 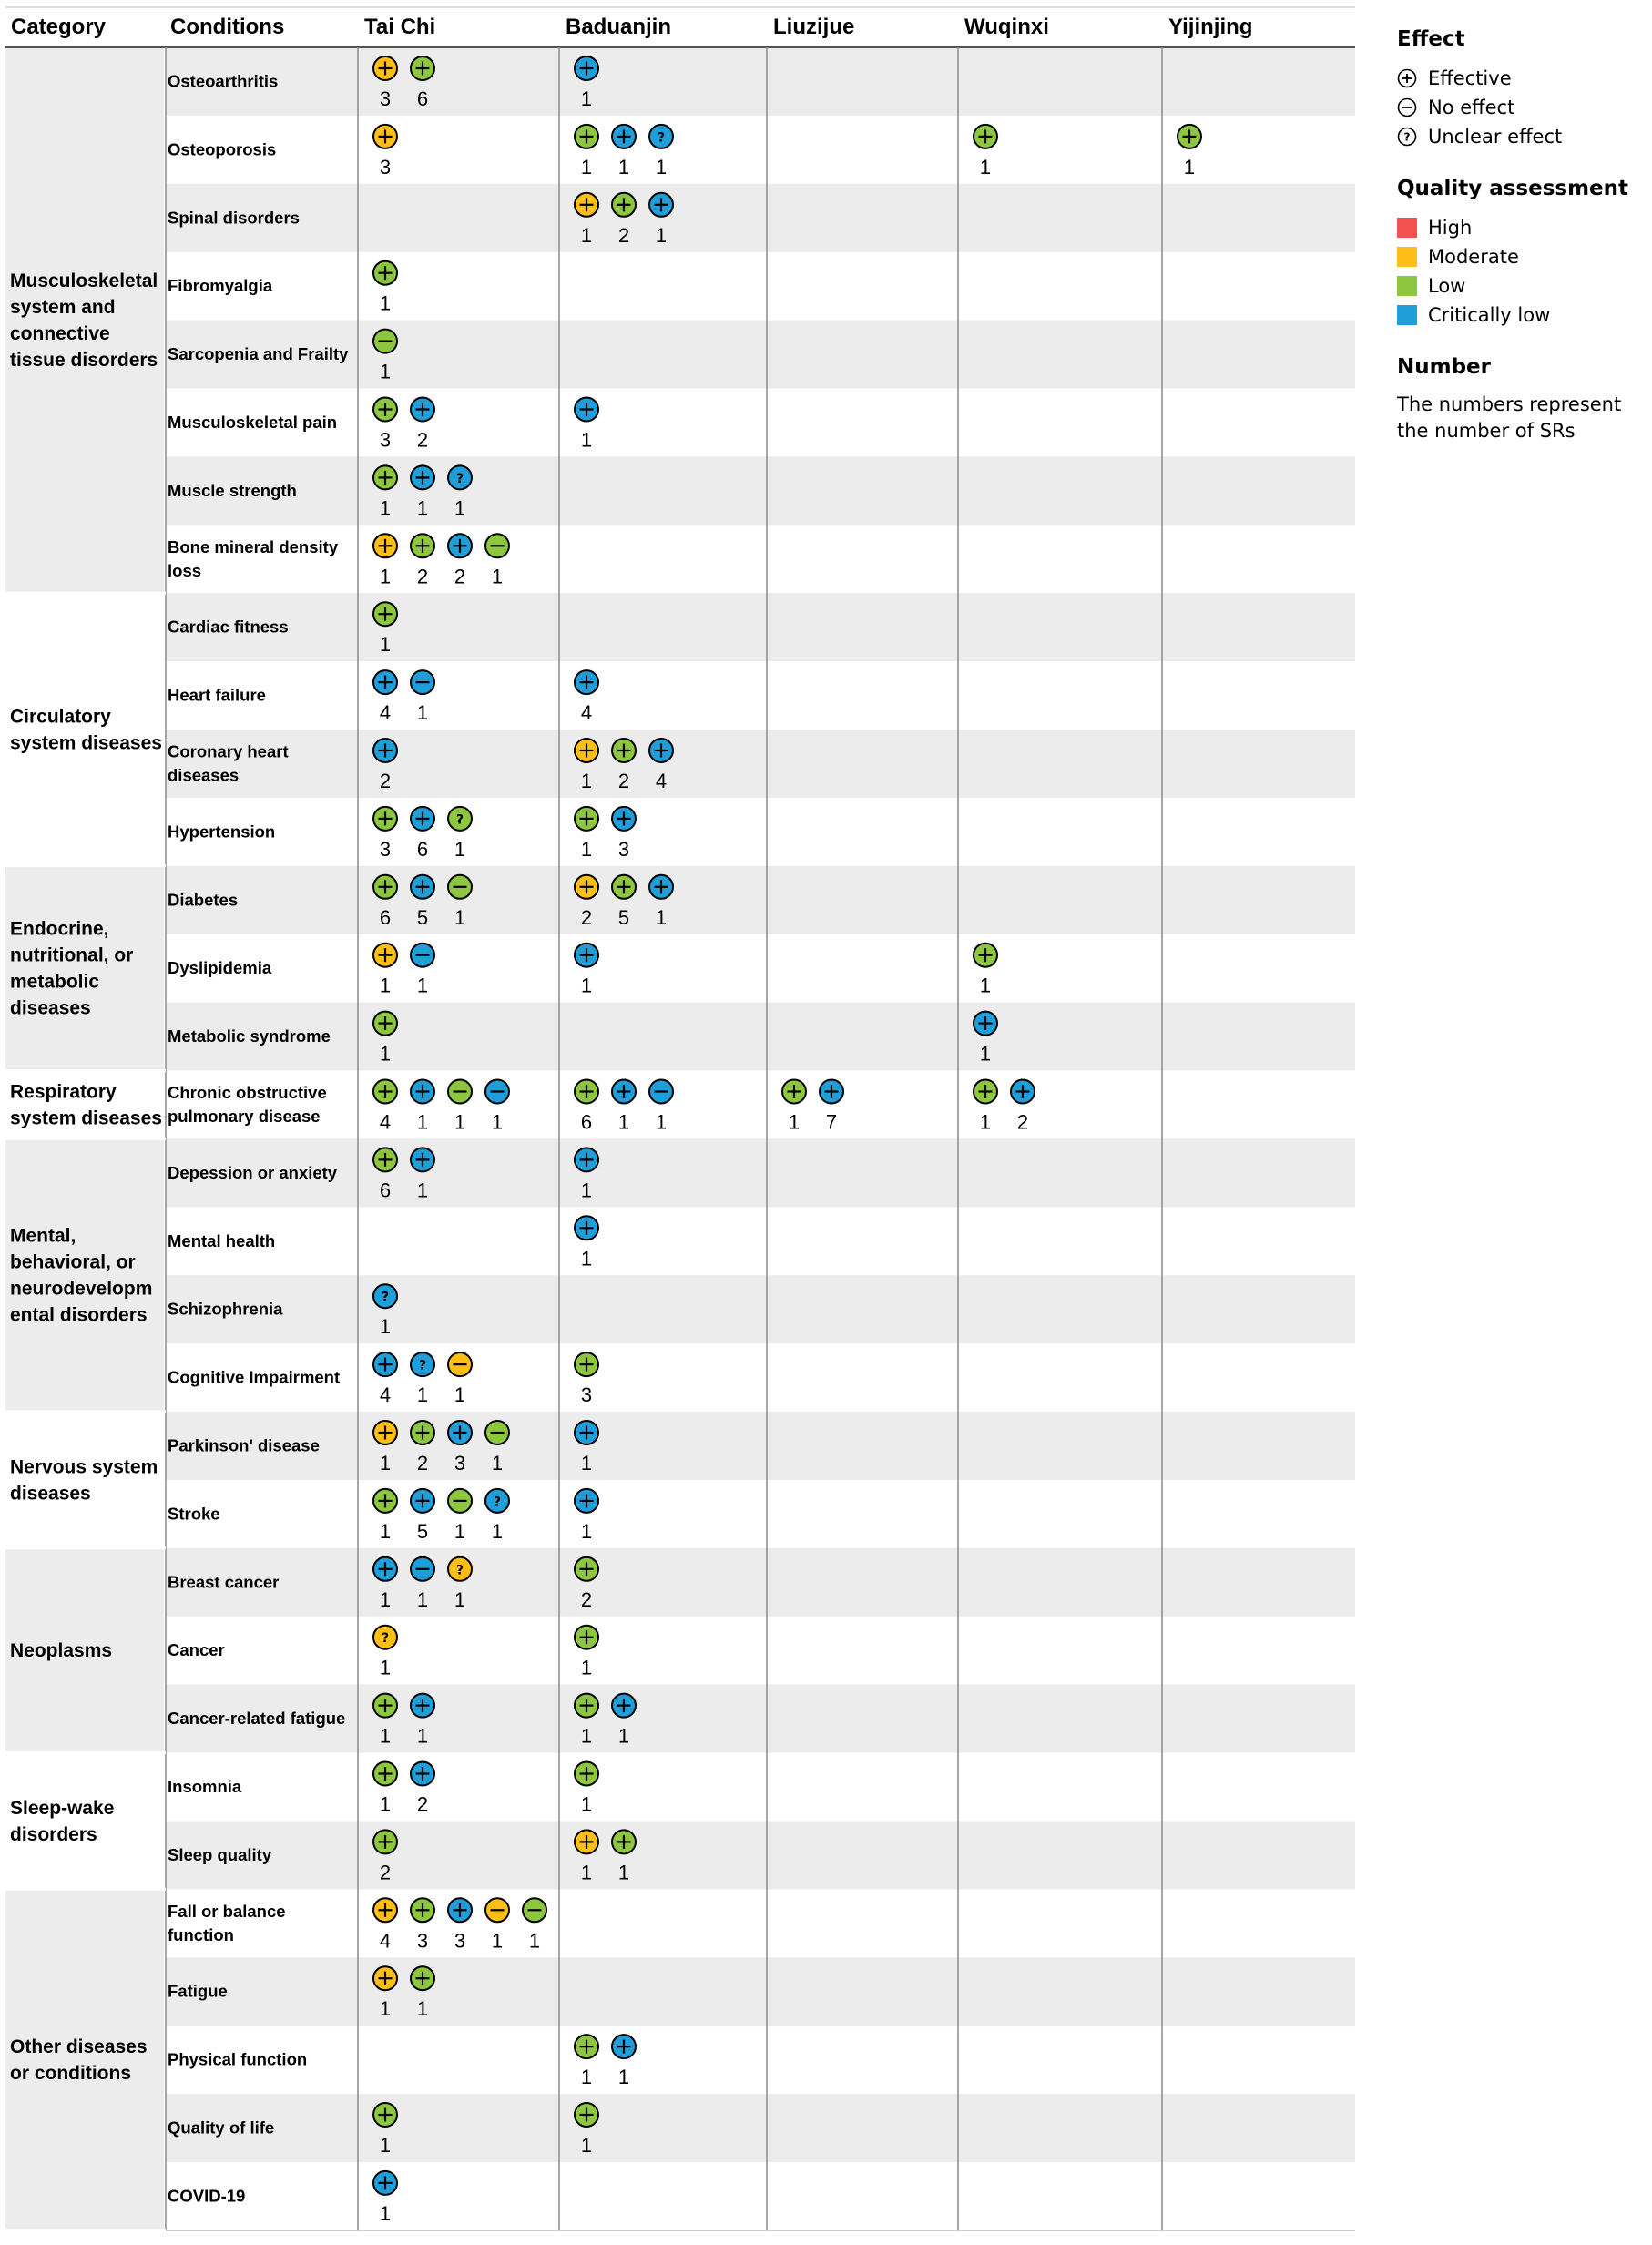 What do you see at coordinates (249, 1036) in the screenshot?
I see `condition-label: Metabolic syndrome` at bounding box center [249, 1036].